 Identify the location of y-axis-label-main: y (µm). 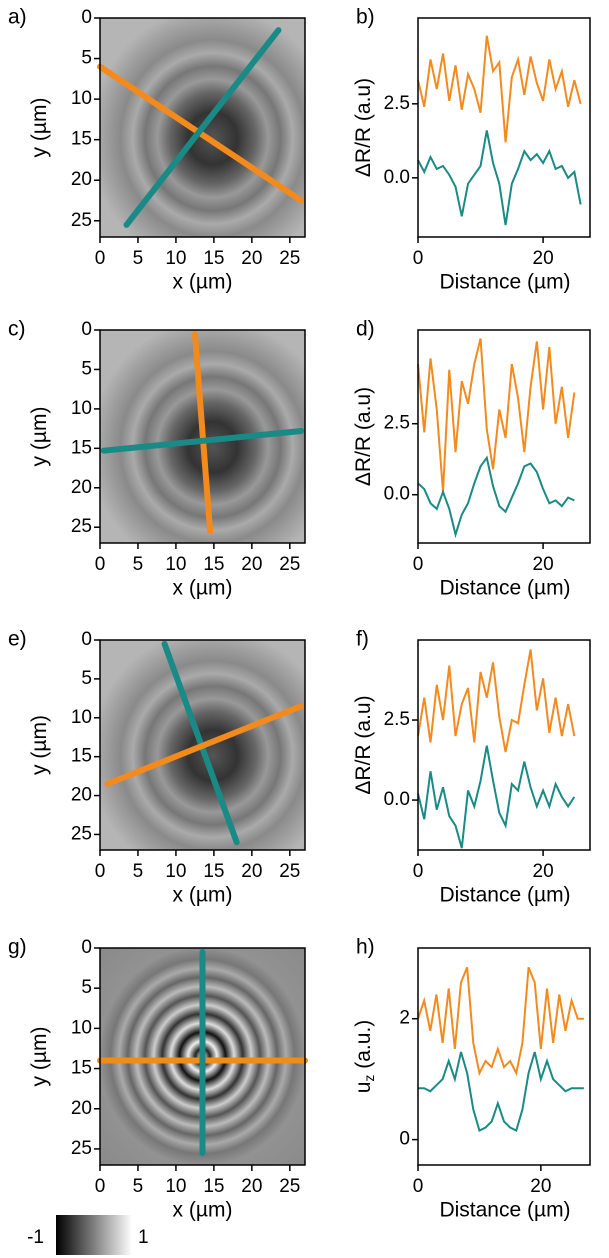
(39, 437).